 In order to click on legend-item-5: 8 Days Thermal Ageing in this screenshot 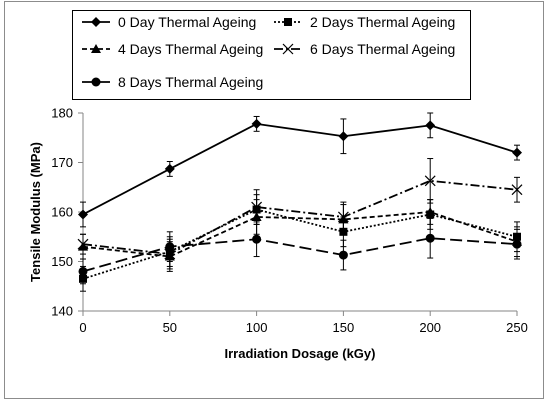, I will do `click(172, 82)`.